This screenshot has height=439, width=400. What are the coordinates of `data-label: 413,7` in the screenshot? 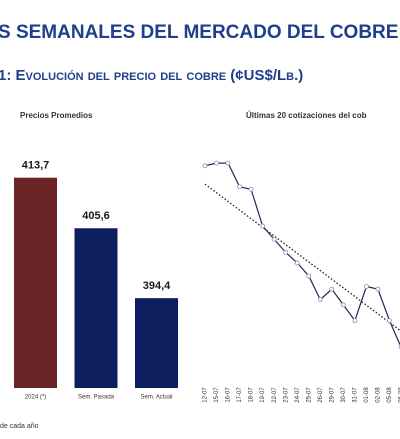 It's located at (36, 166).